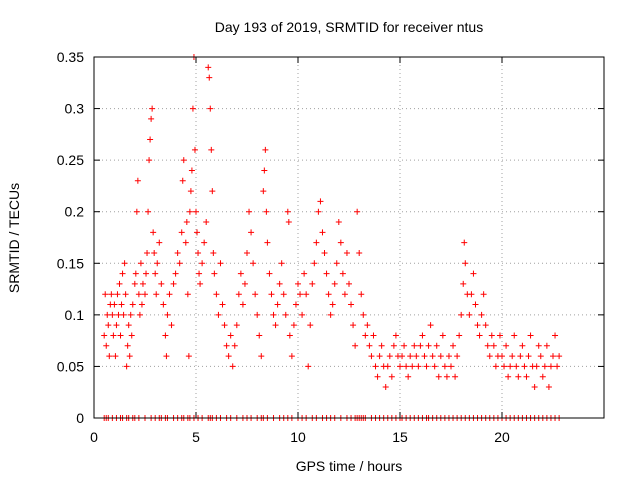  I want to click on y-tick-label: 0.35, so click(70, 57).